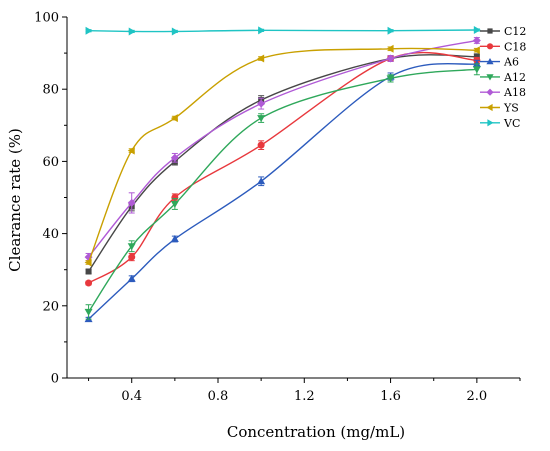  I want to click on legend-label: C18, so click(515, 46).